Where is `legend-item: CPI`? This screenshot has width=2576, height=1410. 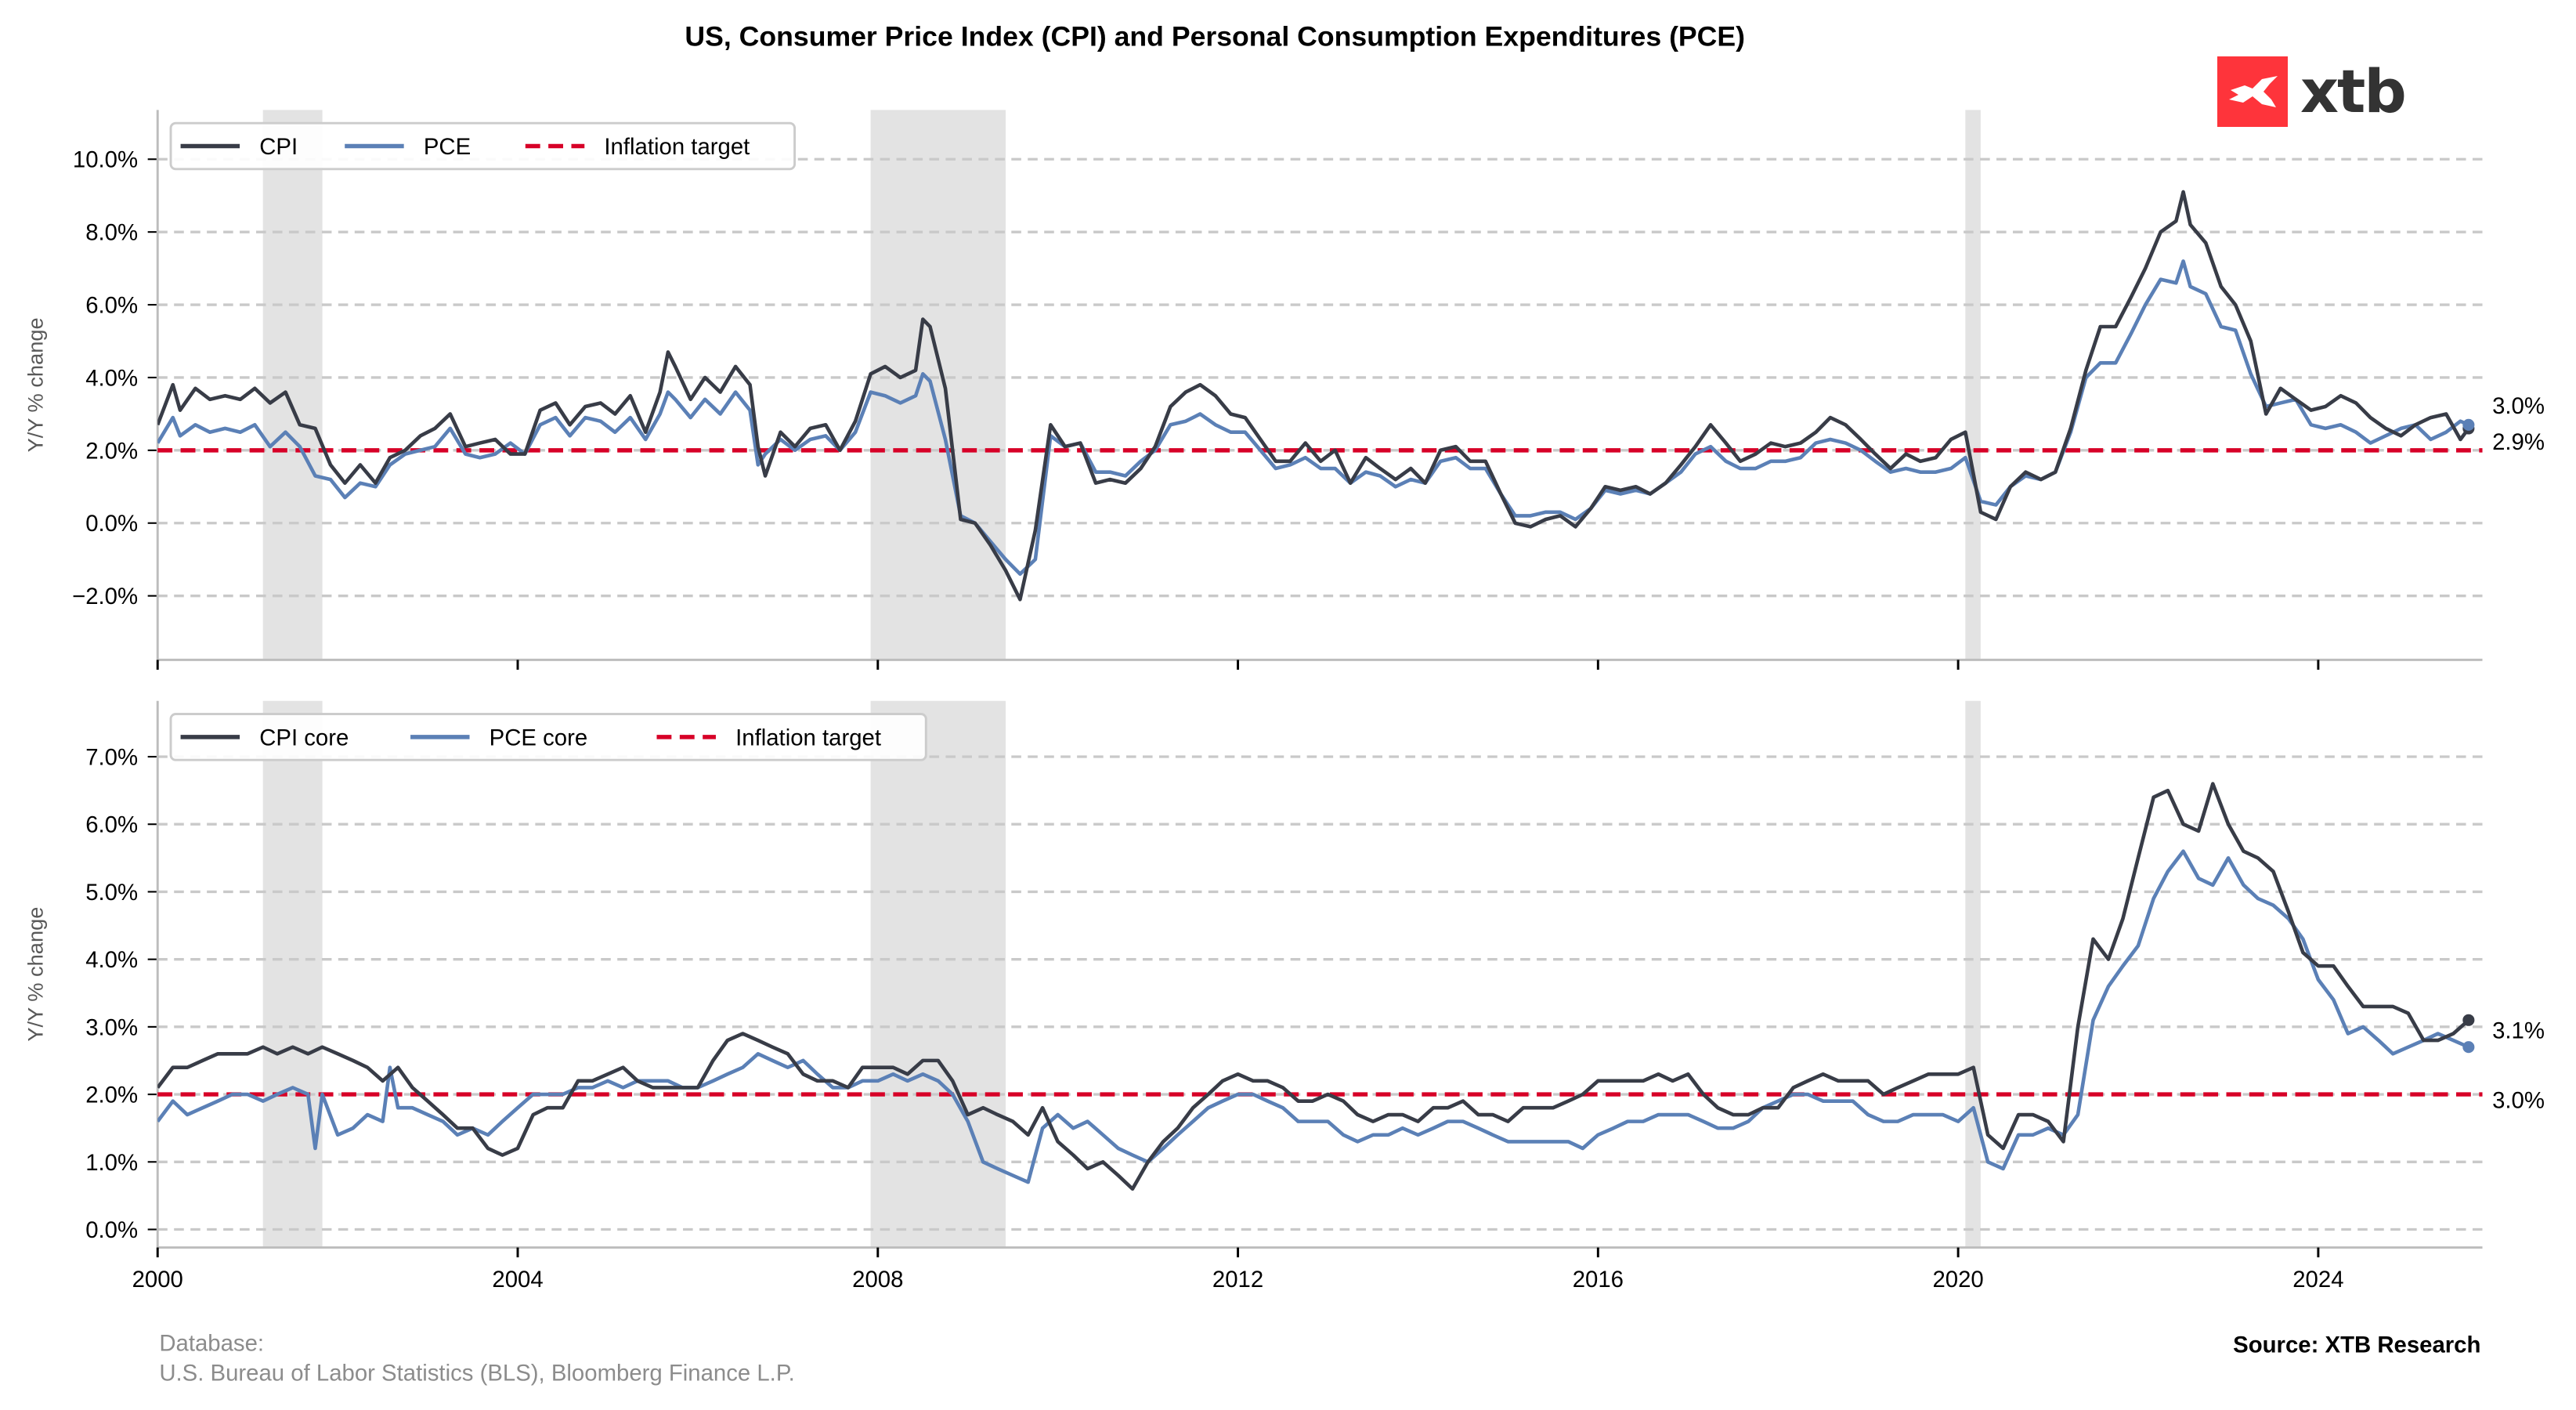 legend-item: CPI is located at coordinates (239, 147).